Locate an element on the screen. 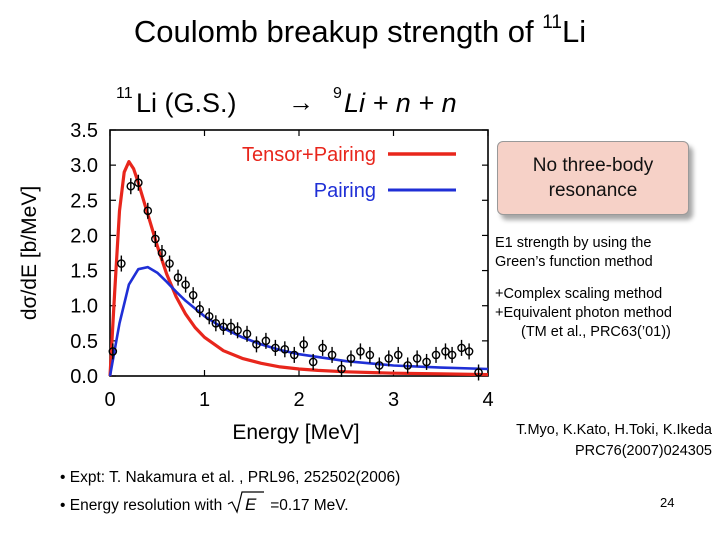 The image size is (720, 540). journal-reference: PRC76(2007)024305 is located at coordinates (643, 451).